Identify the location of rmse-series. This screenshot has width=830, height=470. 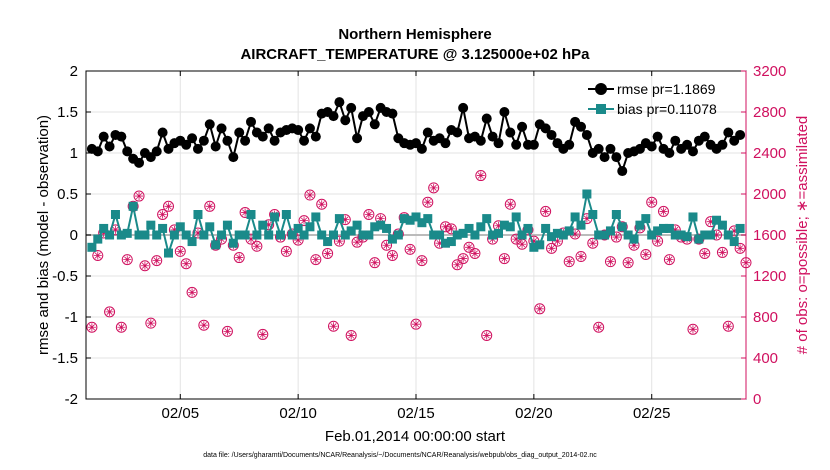
(416, 137).